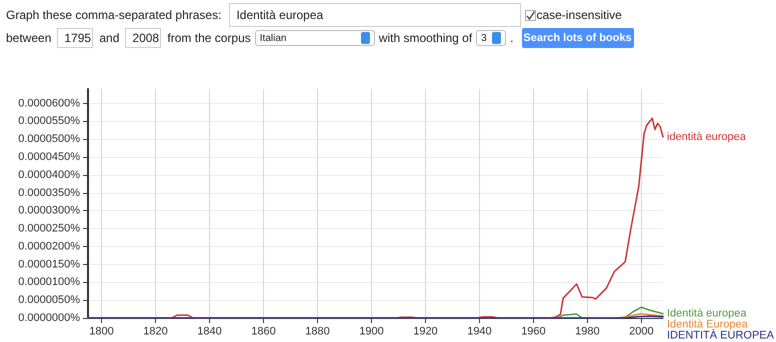 The height and width of the screenshot is (342, 776). Describe the element at coordinates (49, 246) in the screenshot. I see `y-tick-label: 0.0000200%` at that location.